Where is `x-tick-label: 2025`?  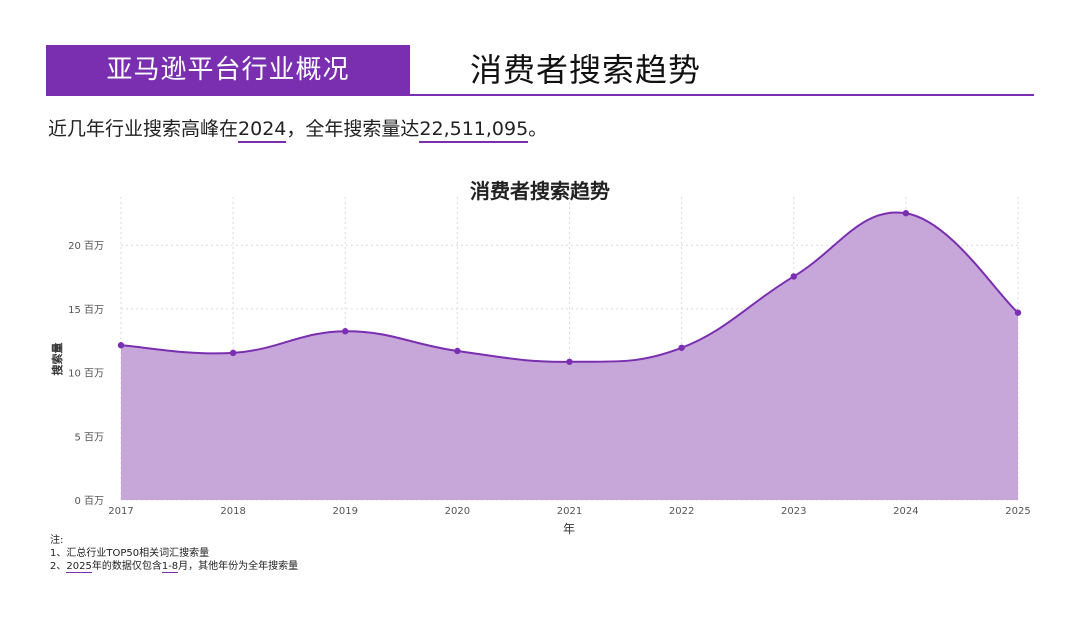 x-tick-label: 2025 is located at coordinates (1017, 511).